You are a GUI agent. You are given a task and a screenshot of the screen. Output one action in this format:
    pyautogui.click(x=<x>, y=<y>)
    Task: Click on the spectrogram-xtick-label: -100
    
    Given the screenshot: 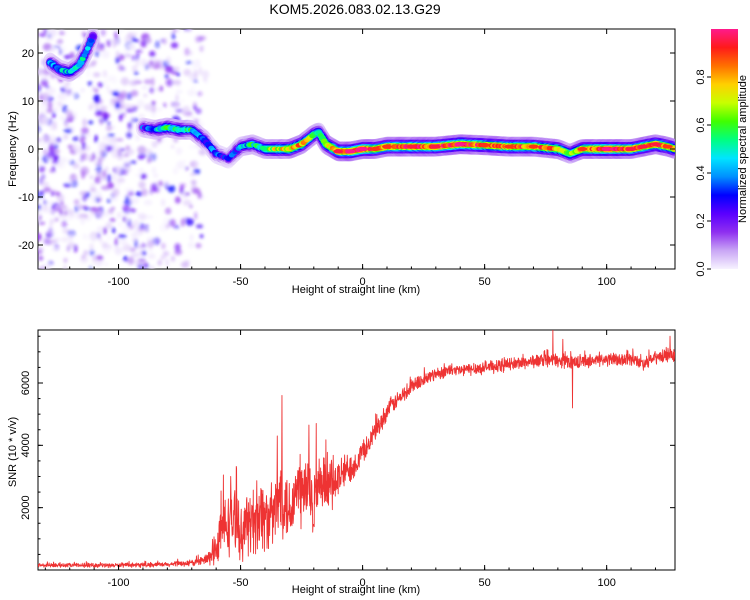 What is the action you would take?
    pyautogui.click(x=119, y=282)
    